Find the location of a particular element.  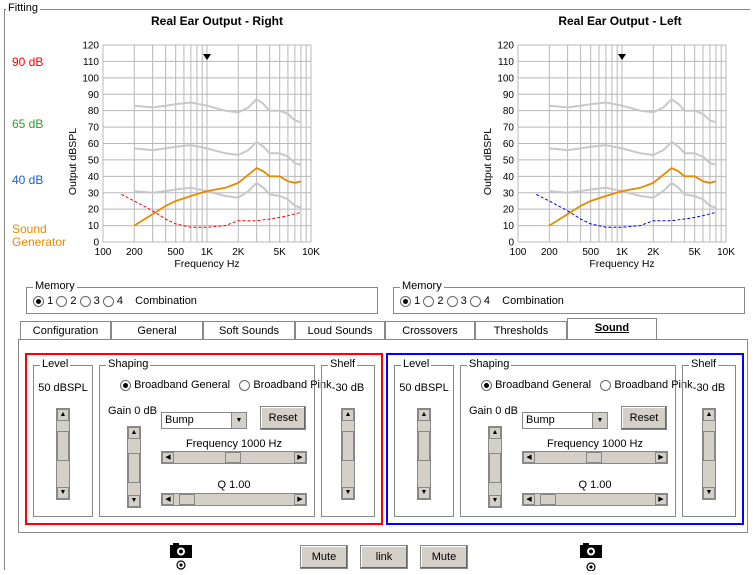

memory-group-right: Memory 1 2 3 4 Combination is located at coordinates (202, 297).